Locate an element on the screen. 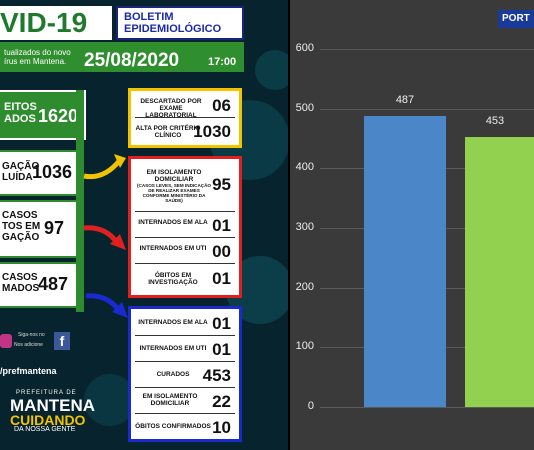  concluded-value: 1036 is located at coordinates (52, 172).